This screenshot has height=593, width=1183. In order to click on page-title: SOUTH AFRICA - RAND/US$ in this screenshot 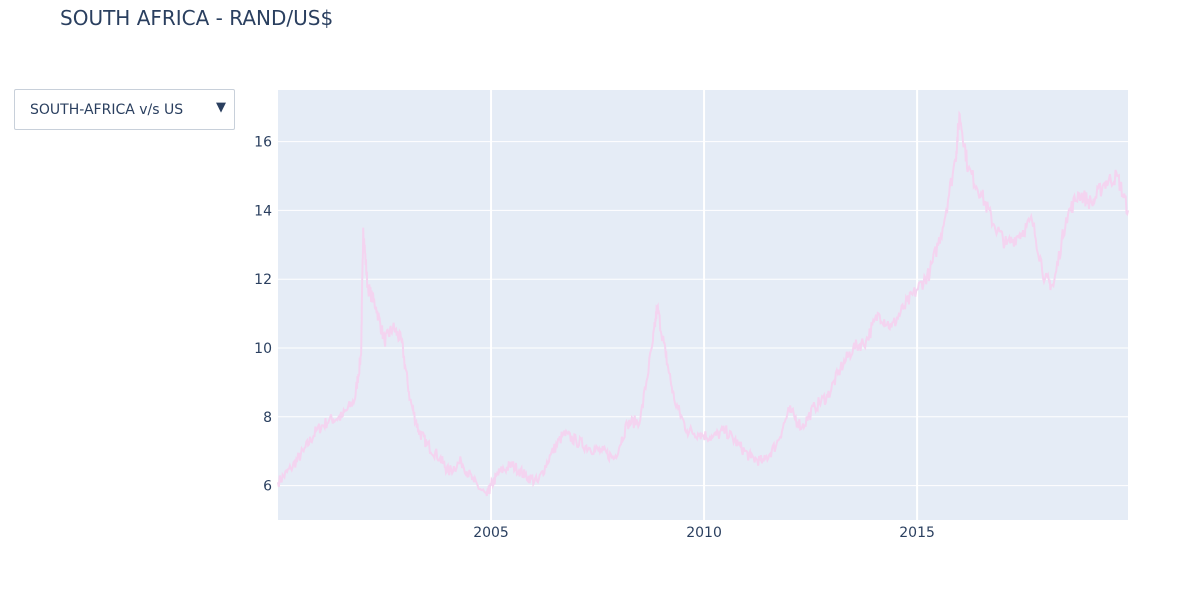, I will do `click(197, 18)`.